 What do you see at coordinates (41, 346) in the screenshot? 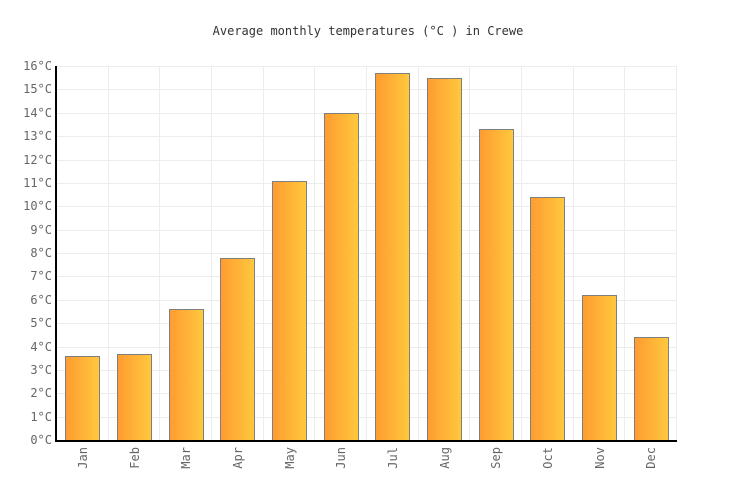
I see `y-label-4: 4°C` at bounding box center [41, 346].